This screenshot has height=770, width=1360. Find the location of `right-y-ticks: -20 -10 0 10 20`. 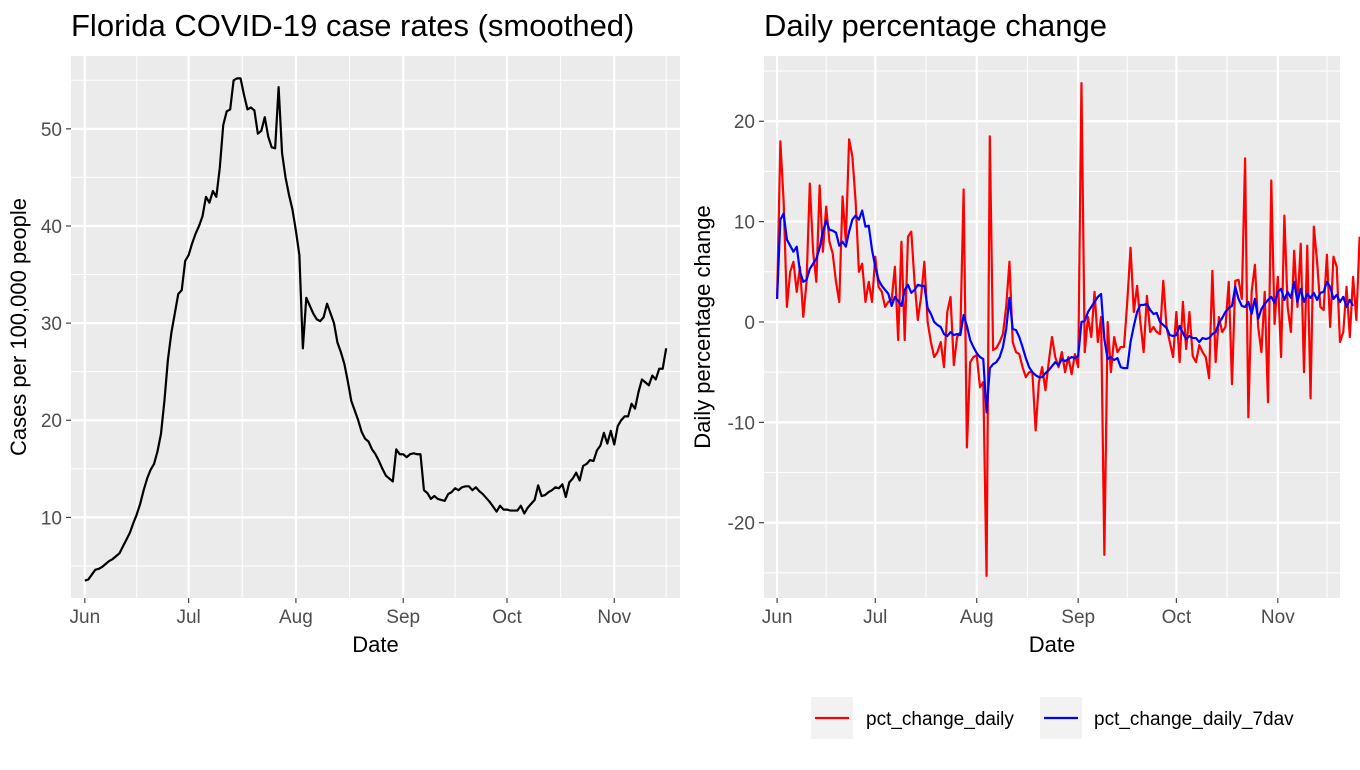

right-y-ticks: -20 -10 0 10 20 is located at coordinates (746, 323).